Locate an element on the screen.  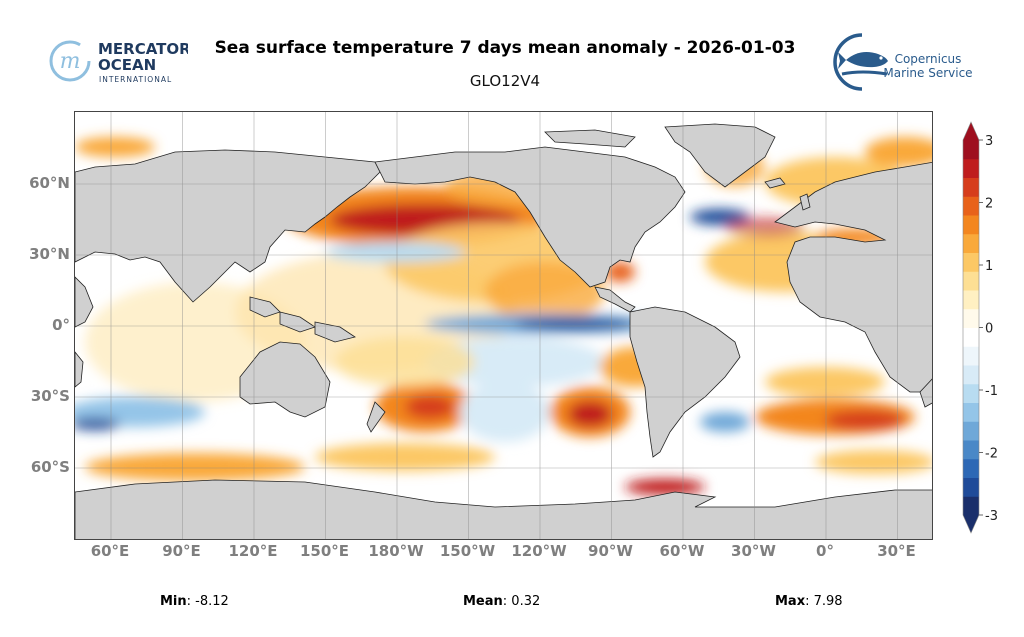
lon-label: 60°W is located at coordinates (682, 551).